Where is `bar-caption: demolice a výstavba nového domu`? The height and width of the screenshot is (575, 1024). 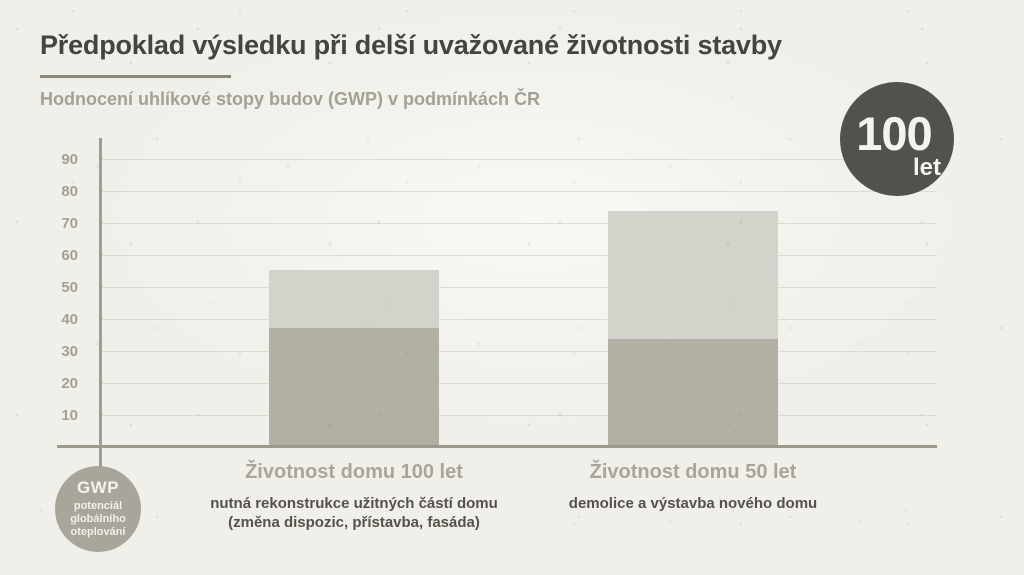
bar-caption: demolice a výstavba nového domu is located at coordinates (693, 503).